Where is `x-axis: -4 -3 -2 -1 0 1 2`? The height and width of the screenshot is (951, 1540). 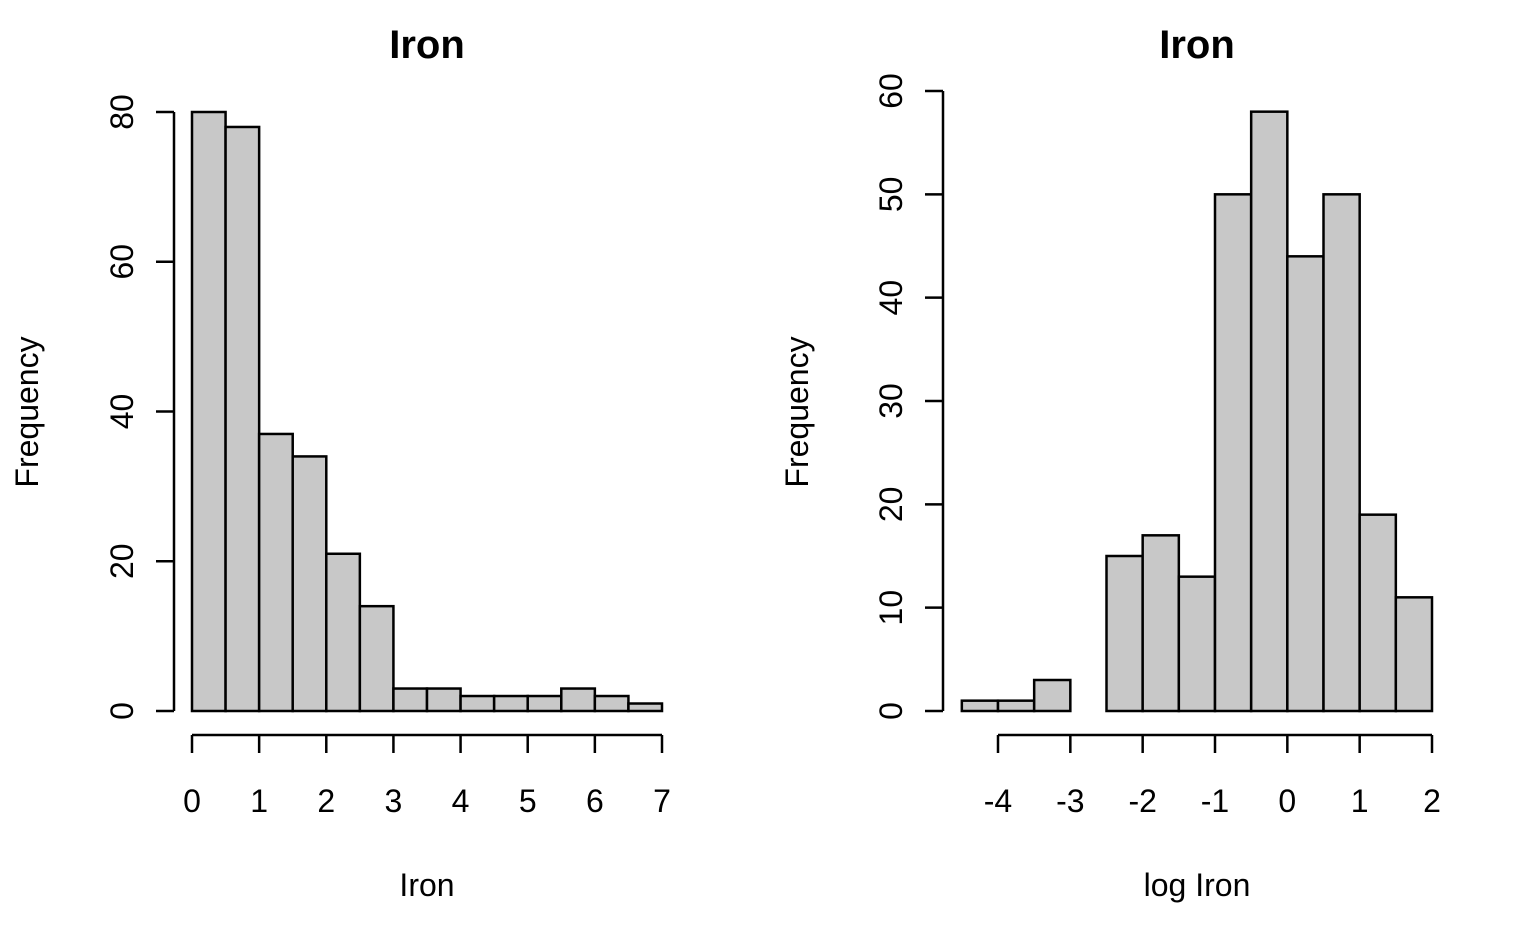
x-axis: -4 -3 -2 -1 0 1 2 is located at coordinates (1212, 776).